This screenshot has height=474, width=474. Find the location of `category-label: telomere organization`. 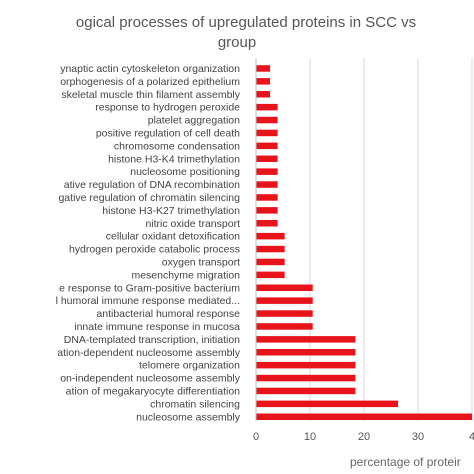

category-label: telomere organization is located at coordinates (189, 366).